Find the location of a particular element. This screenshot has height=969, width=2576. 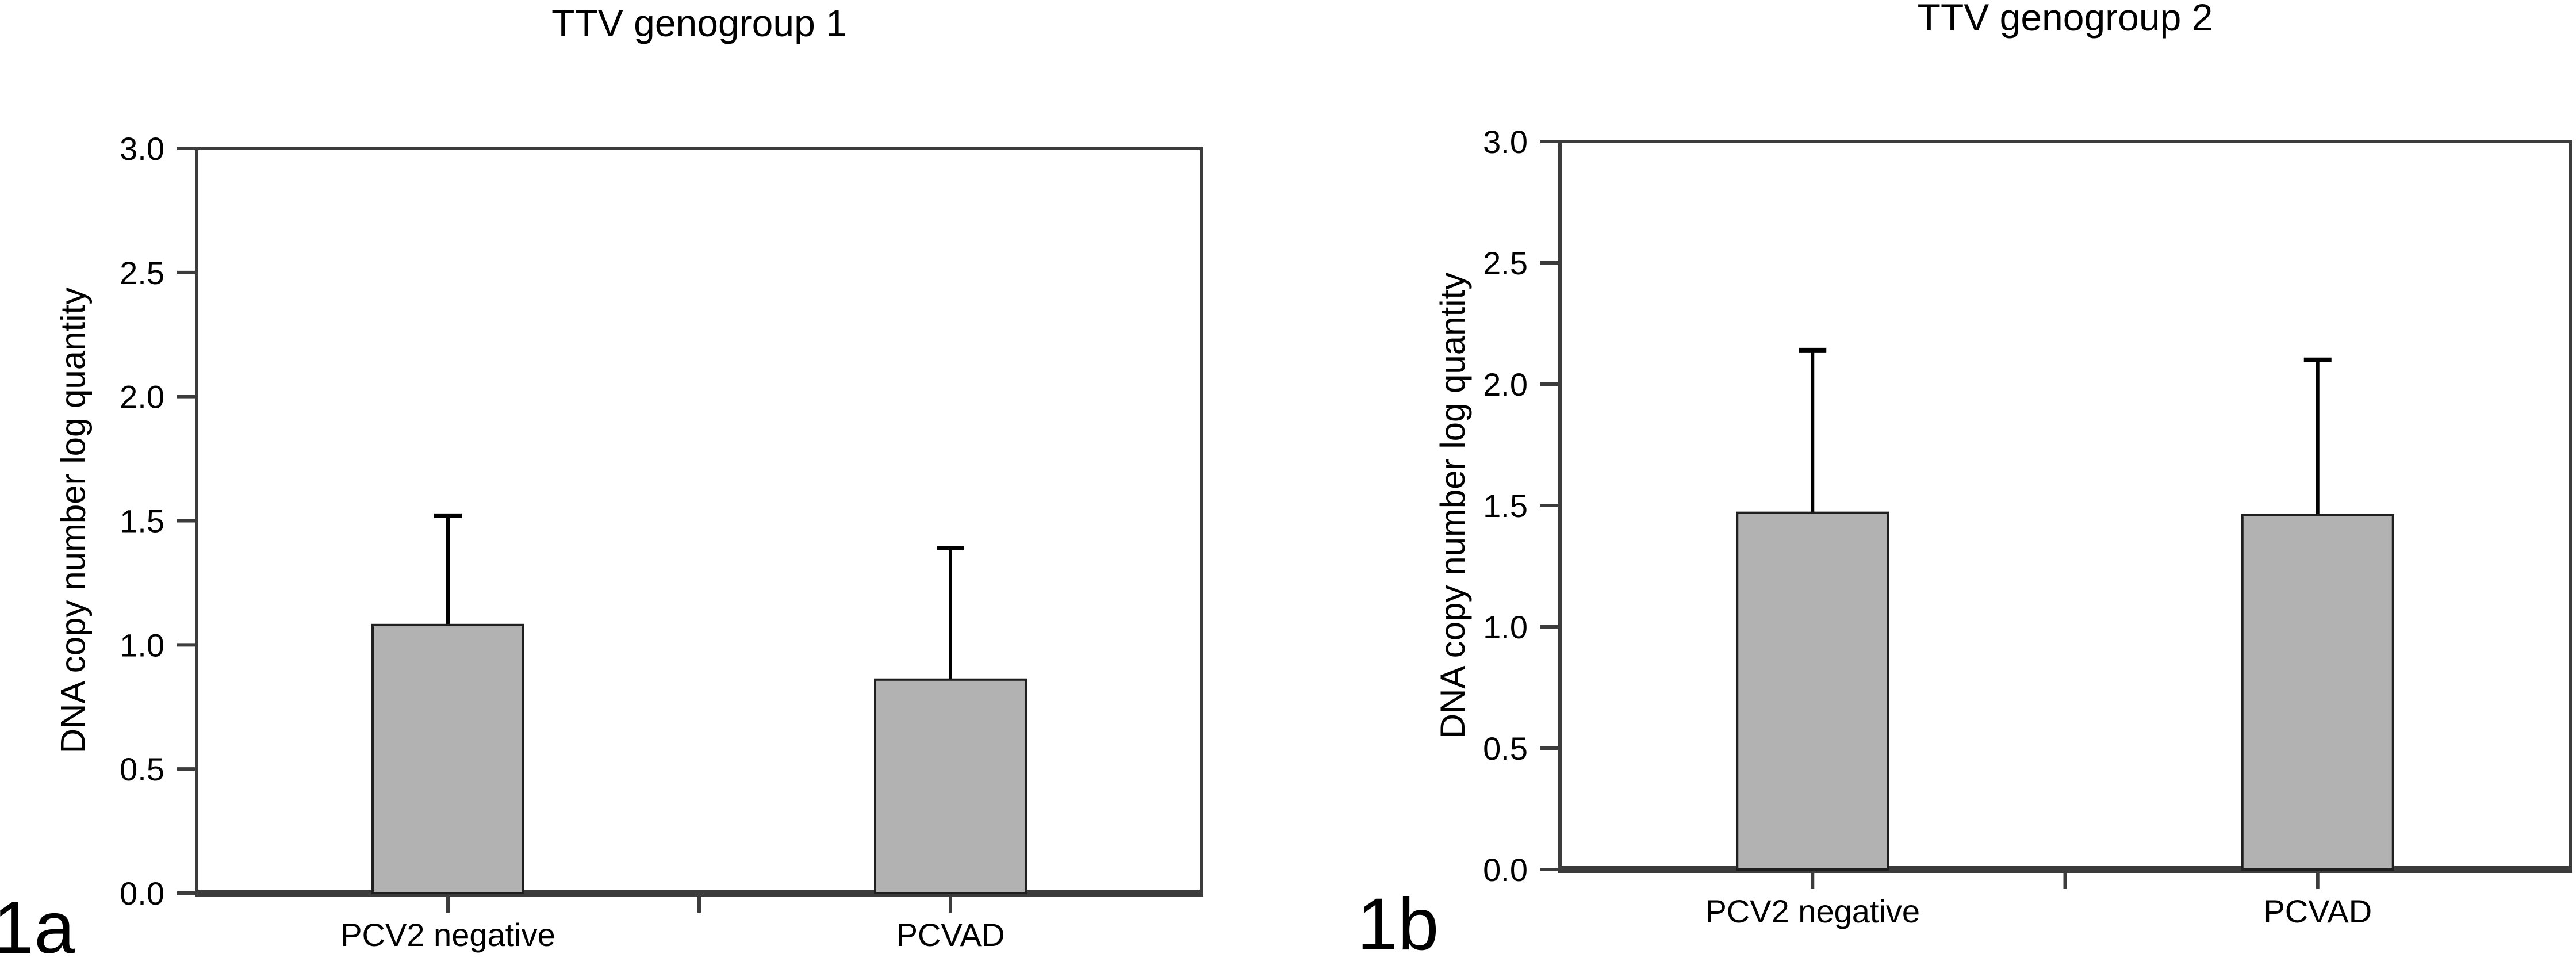

chart1-y-axis-label: DNA copy number log quantity is located at coordinates (73, 520).